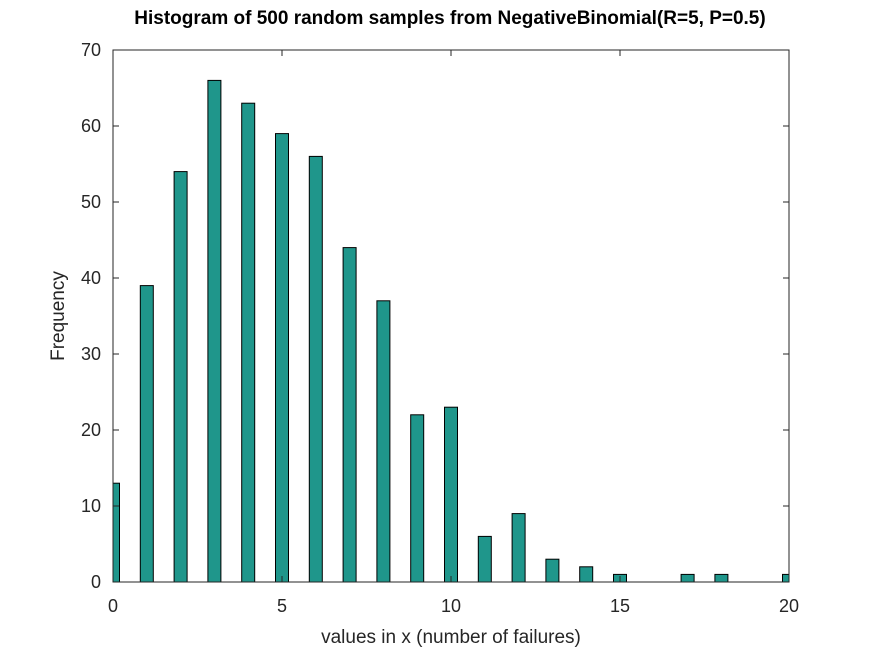 This screenshot has width=872, height=654. Describe the element at coordinates (91, 126) in the screenshot. I see `y-tick-label: 60` at that location.